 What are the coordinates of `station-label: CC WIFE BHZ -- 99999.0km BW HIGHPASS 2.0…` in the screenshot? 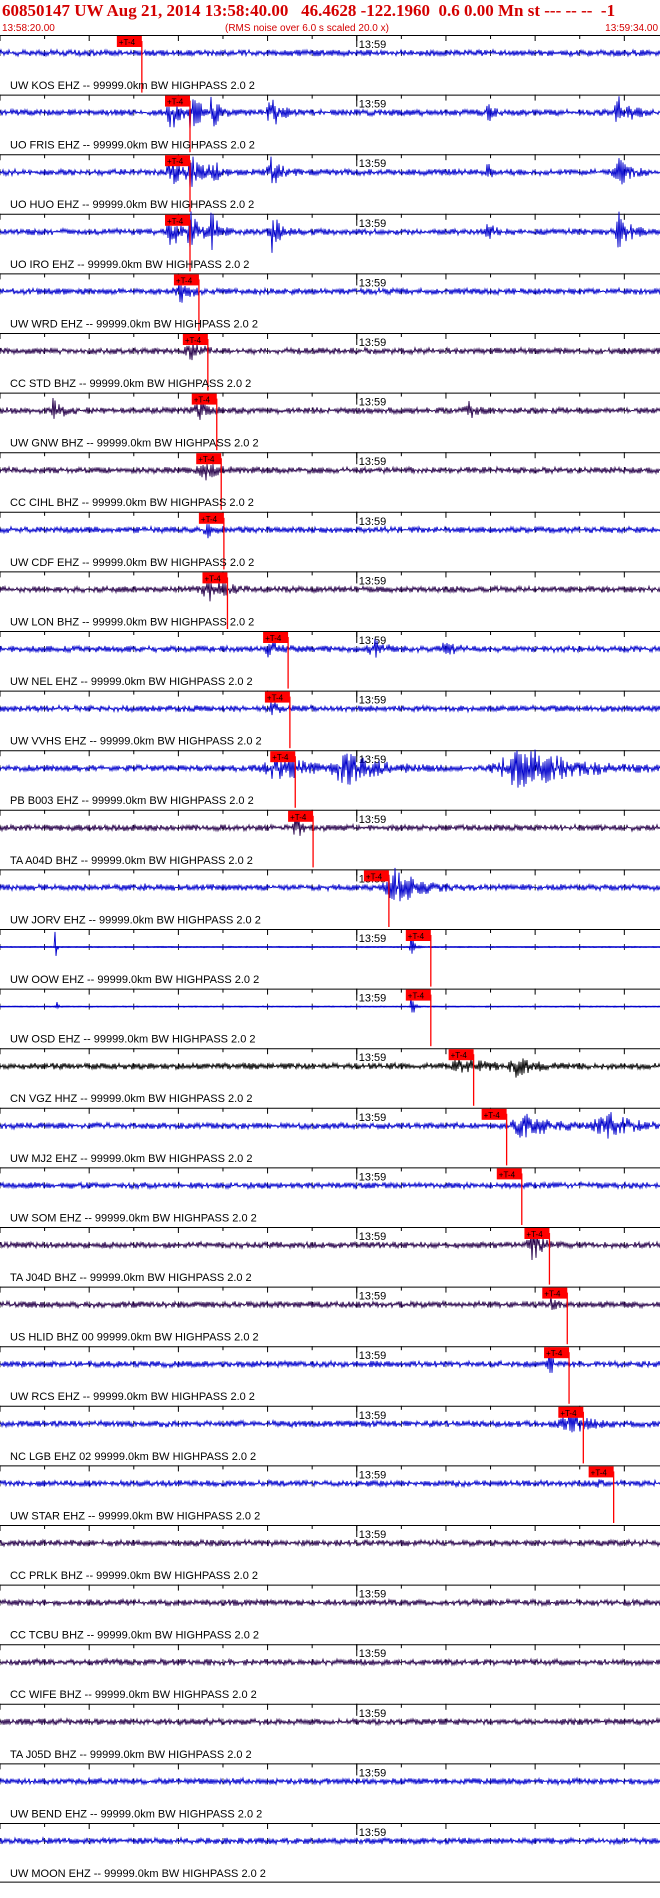 It's located at (133, 1695).